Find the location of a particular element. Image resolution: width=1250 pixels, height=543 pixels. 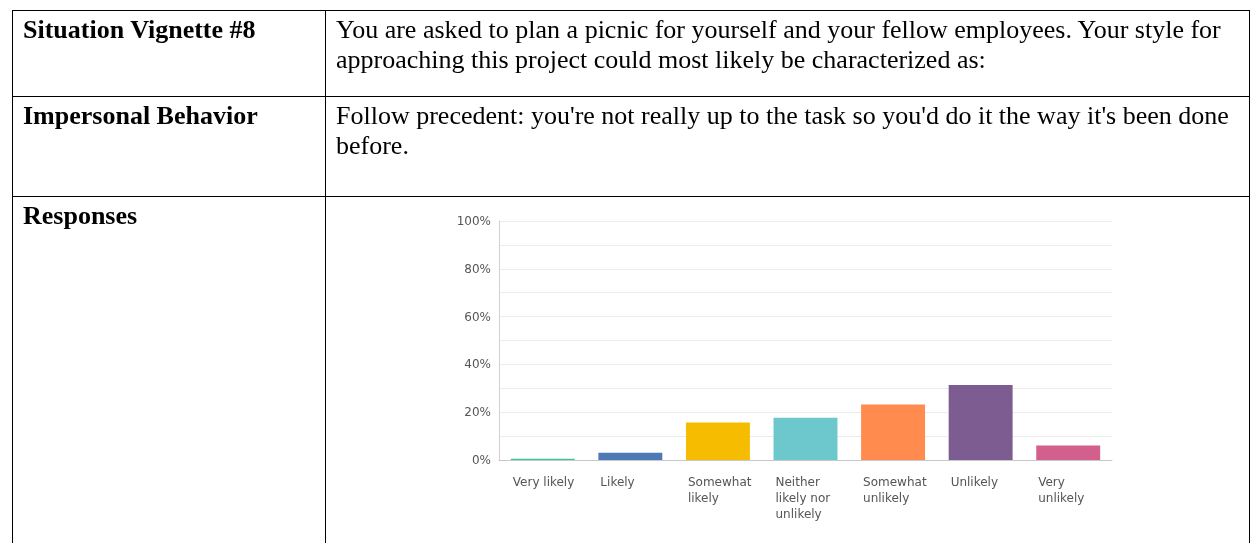

y-tick-label: 20% is located at coordinates (477, 412).